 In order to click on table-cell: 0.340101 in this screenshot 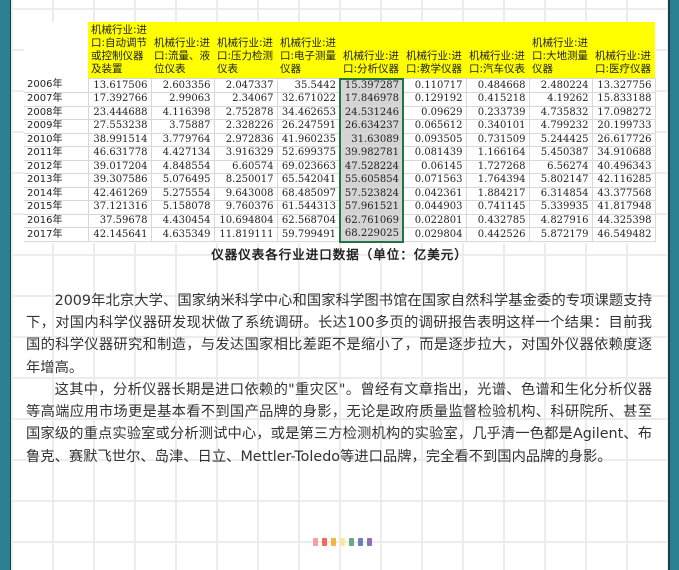, I will do `click(497, 126)`.